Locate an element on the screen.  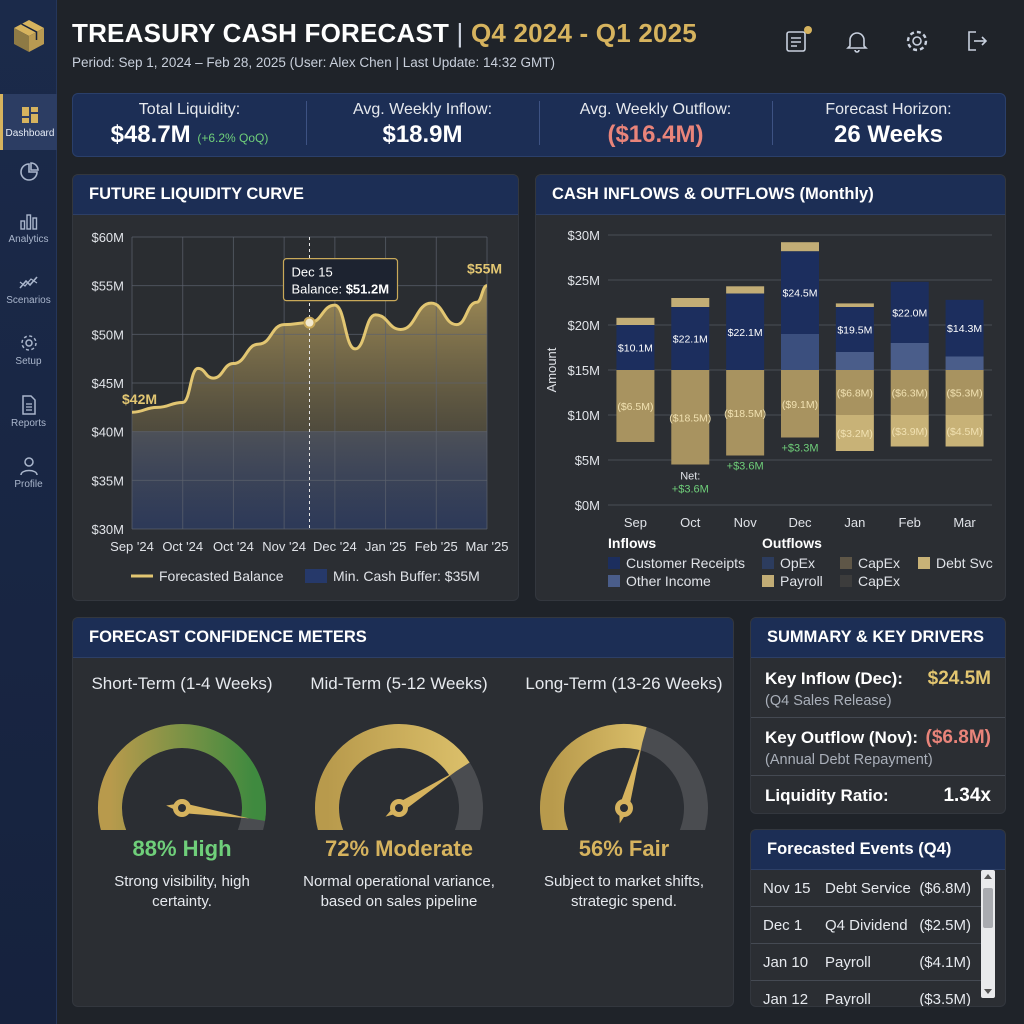
summary-label: Liquidity Ratio: is located at coordinates (827, 795).